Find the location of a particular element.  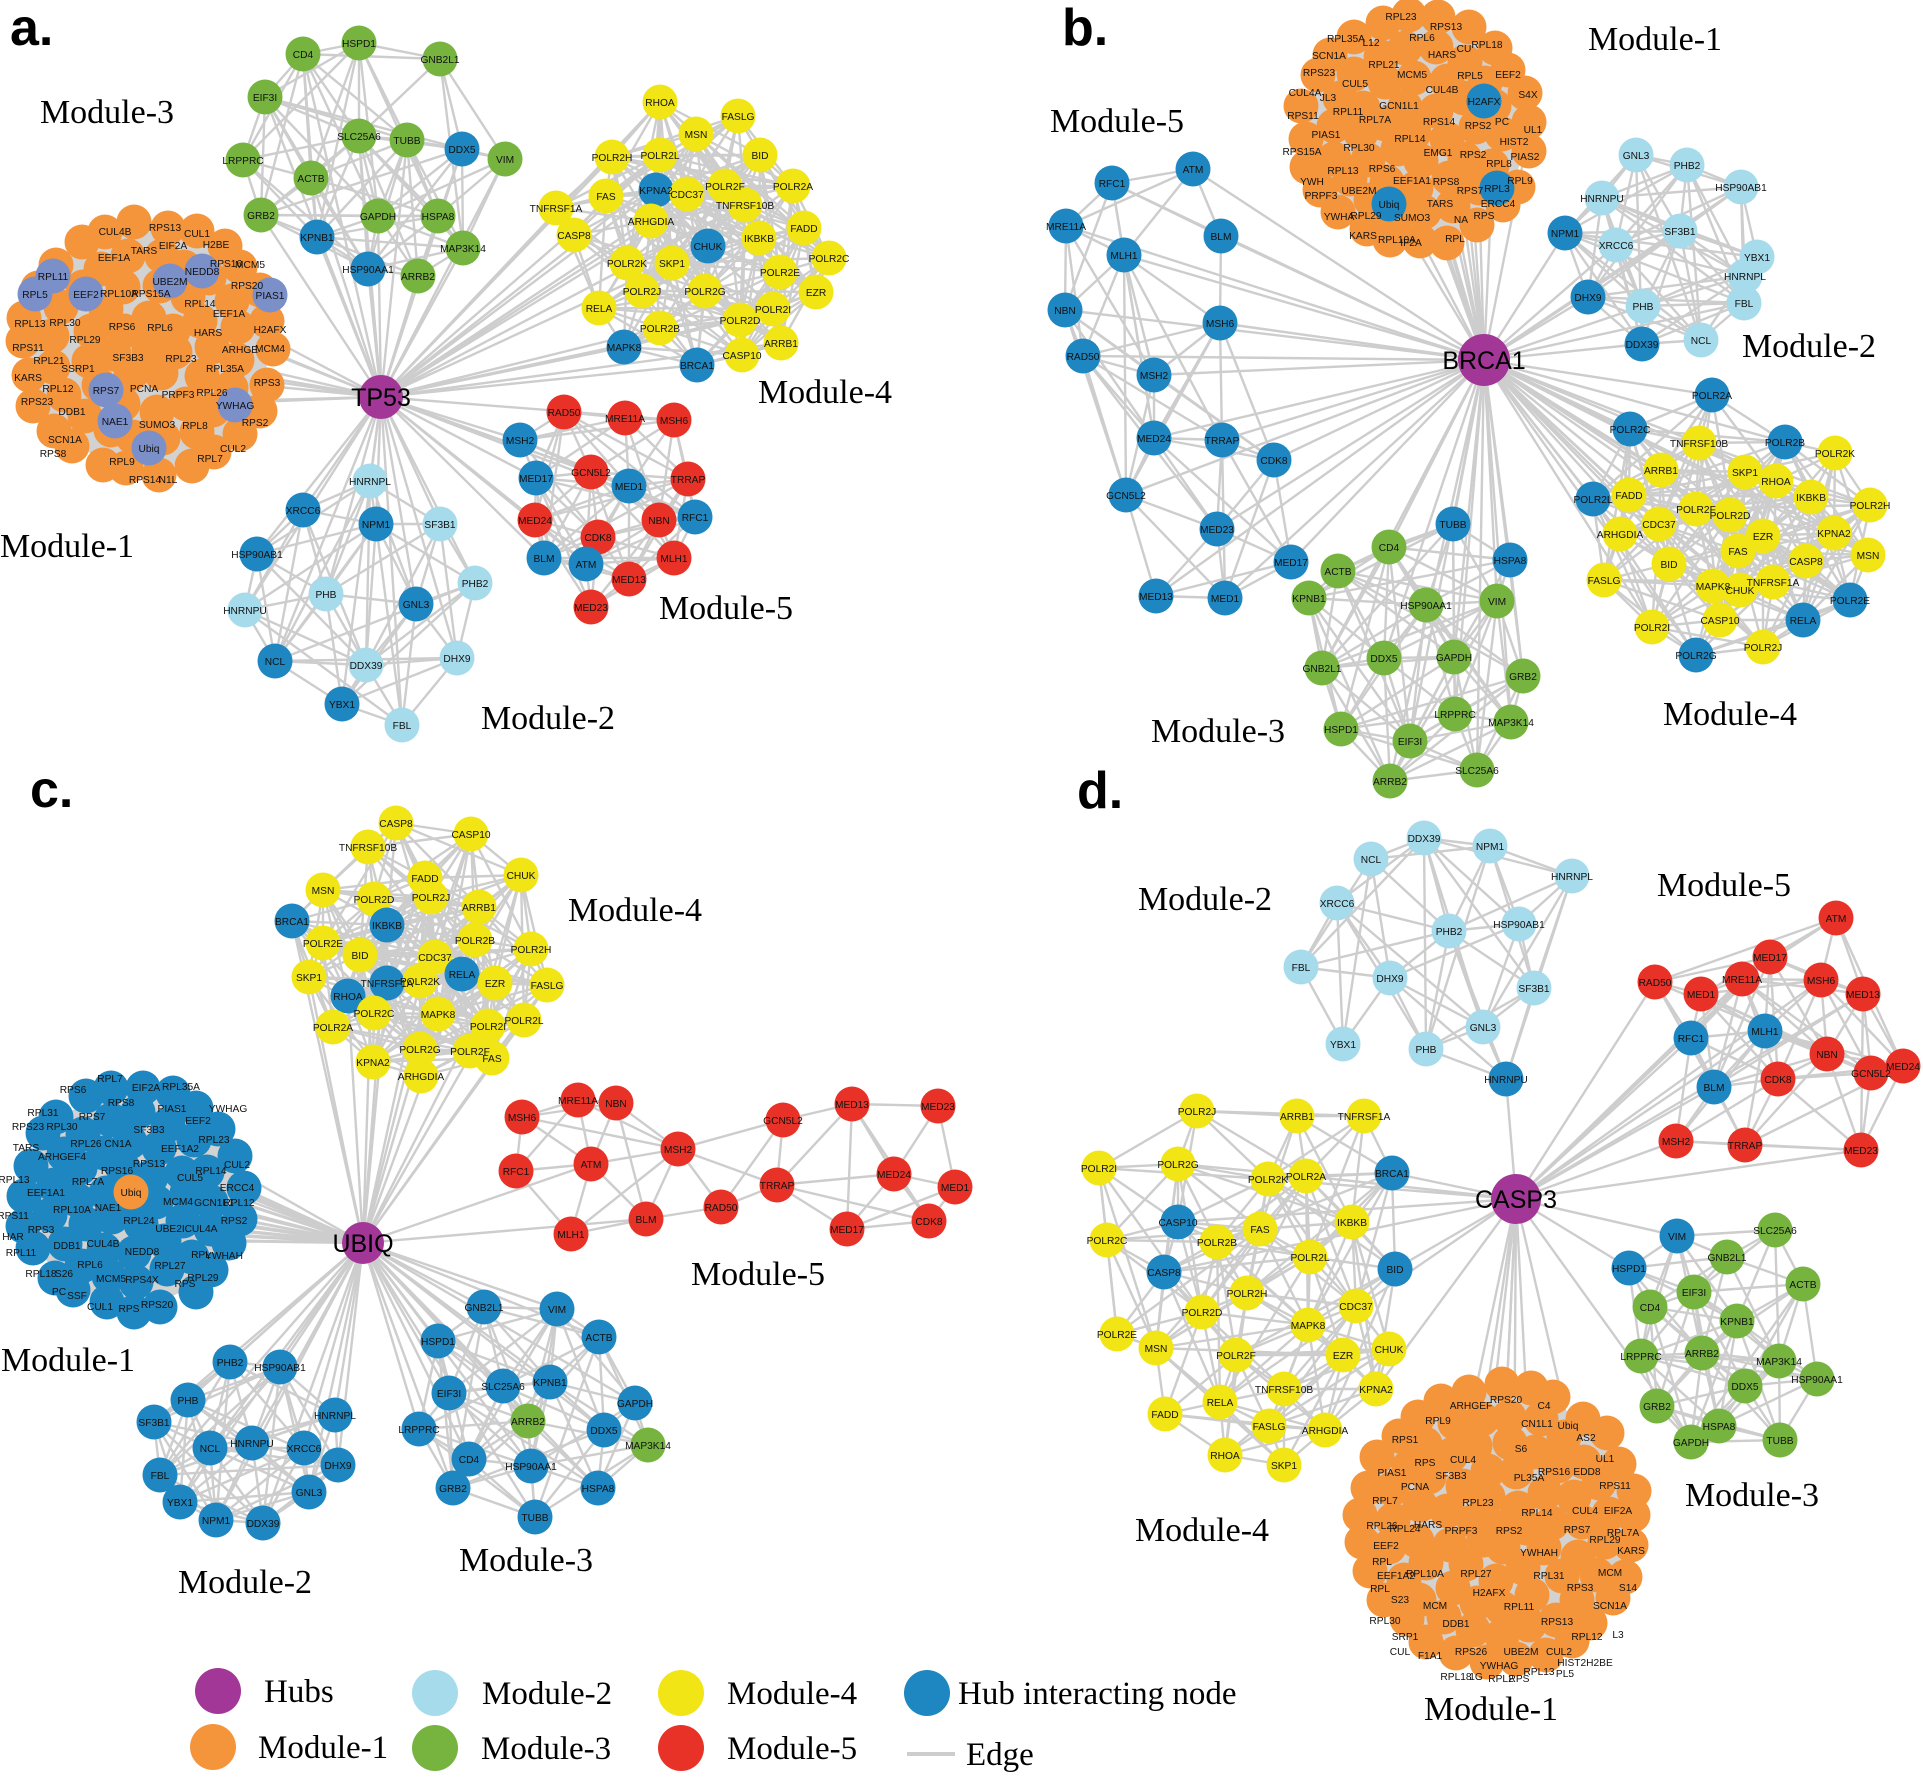

svg-text: POLR2K is located at coordinates (1268, 1180).